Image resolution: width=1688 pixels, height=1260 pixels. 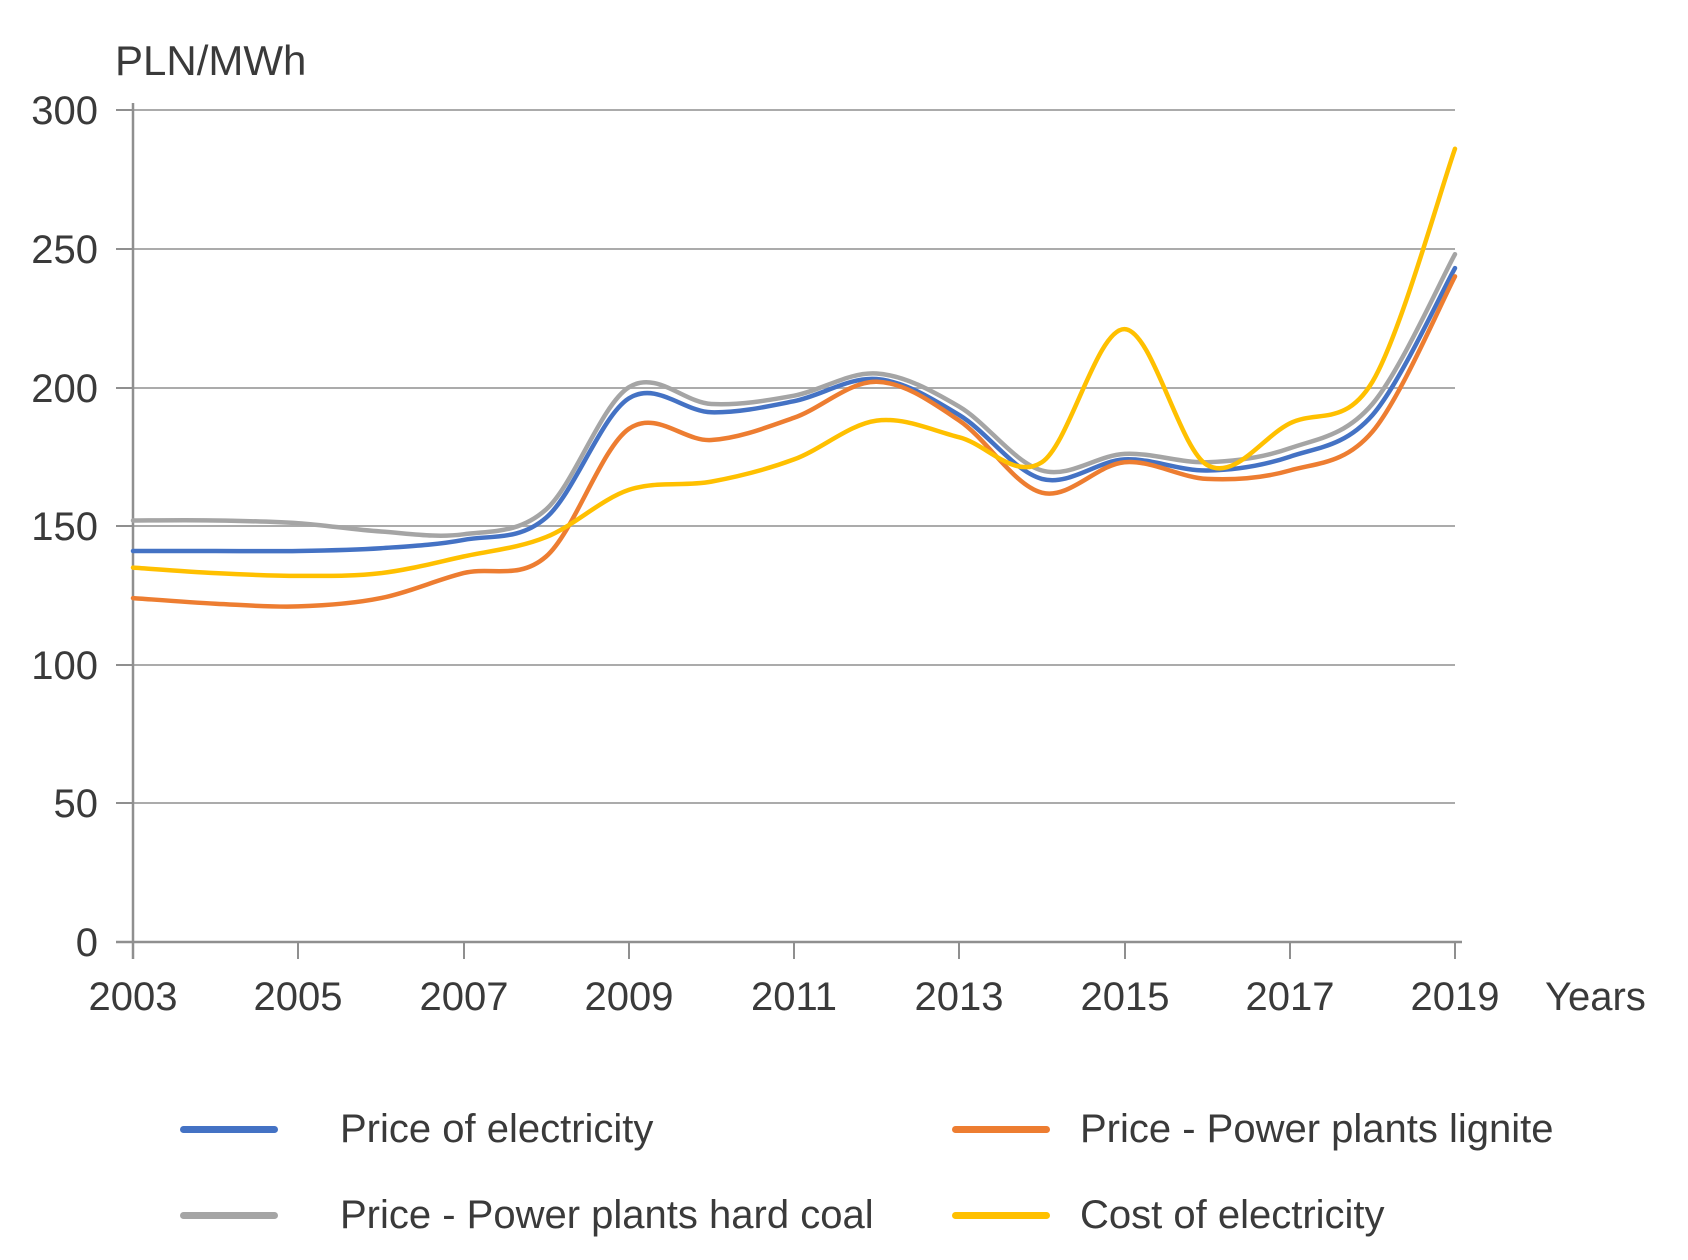 I want to click on y-tick-label-250: 250, so click(x=64, y=250).